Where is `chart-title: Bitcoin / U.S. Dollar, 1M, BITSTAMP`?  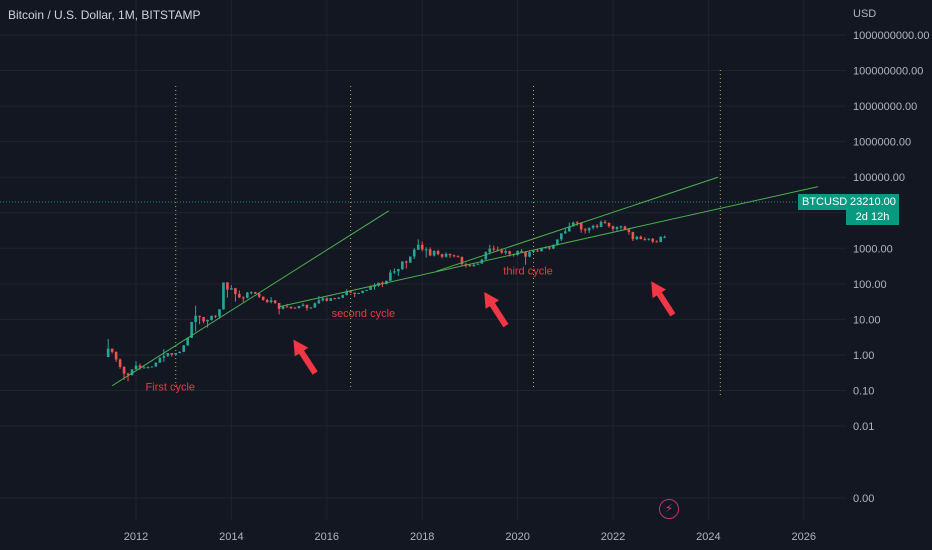
chart-title: Bitcoin / U.S. Dollar, 1M, BITSTAMP is located at coordinates (104, 15).